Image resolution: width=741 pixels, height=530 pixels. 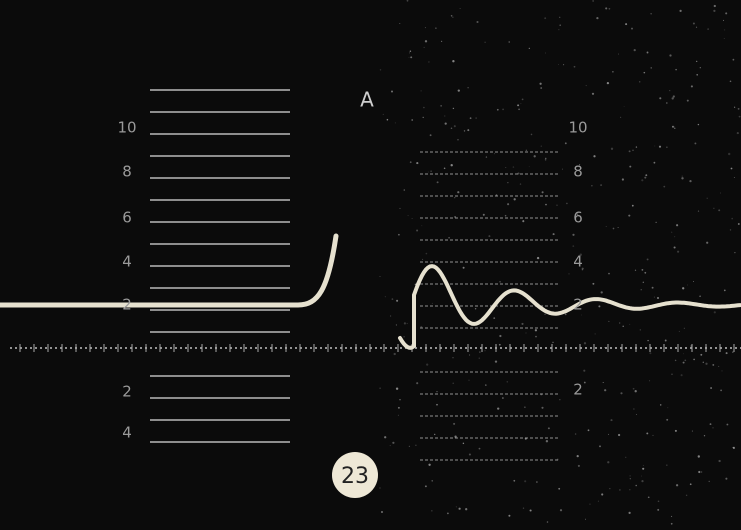 What do you see at coordinates (127, 392) in the screenshot?
I see `scale-label: 2` at bounding box center [127, 392].